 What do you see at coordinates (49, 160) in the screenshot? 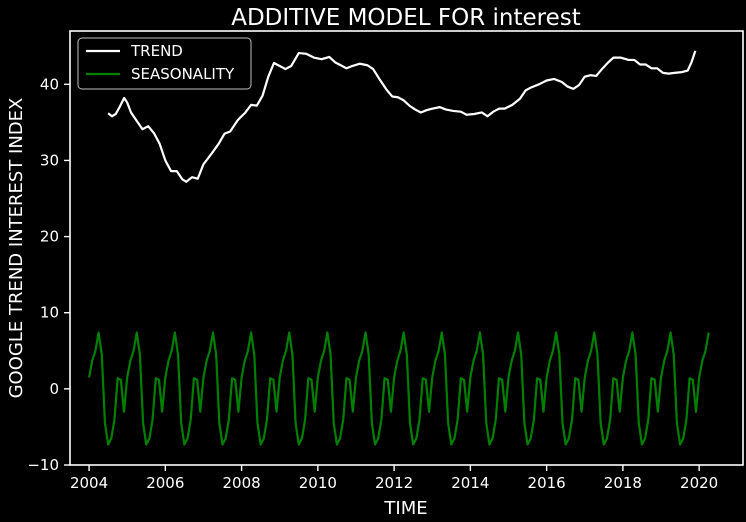
I see `y-tick-label: 30` at bounding box center [49, 160].